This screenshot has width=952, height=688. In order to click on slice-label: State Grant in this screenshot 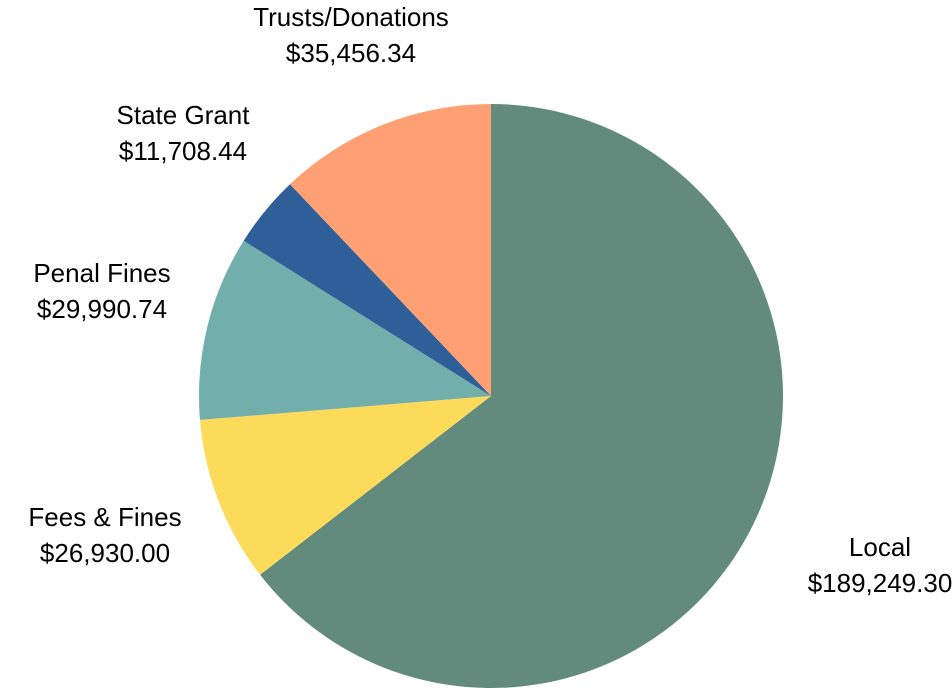, I will do `click(184, 115)`.